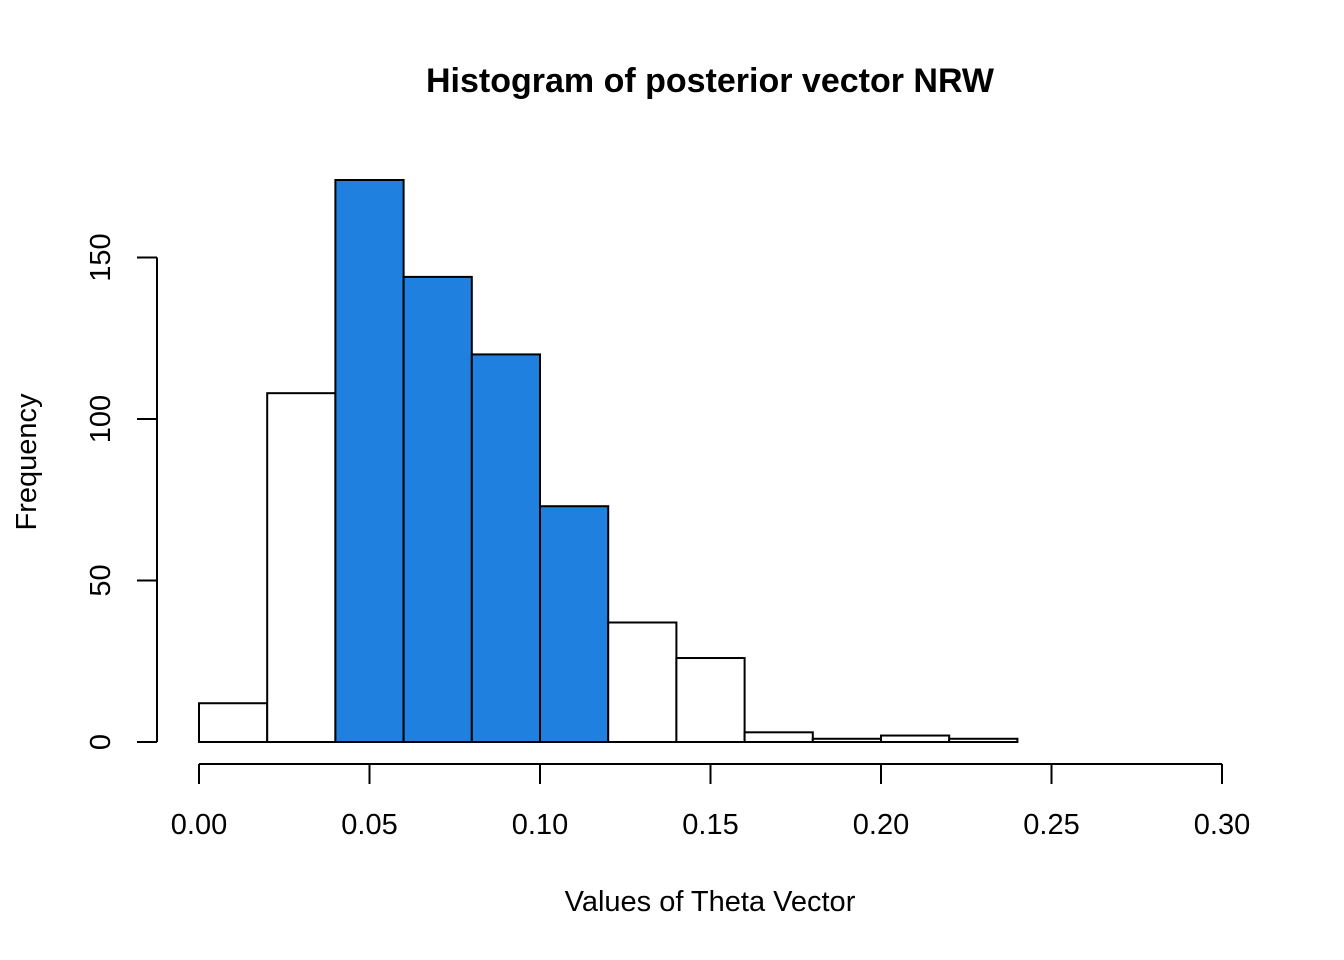 This screenshot has height=960, width=1344. What do you see at coordinates (1222, 825) in the screenshot?
I see `x-tick-label-6: 0.30` at bounding box center [1222, 825].